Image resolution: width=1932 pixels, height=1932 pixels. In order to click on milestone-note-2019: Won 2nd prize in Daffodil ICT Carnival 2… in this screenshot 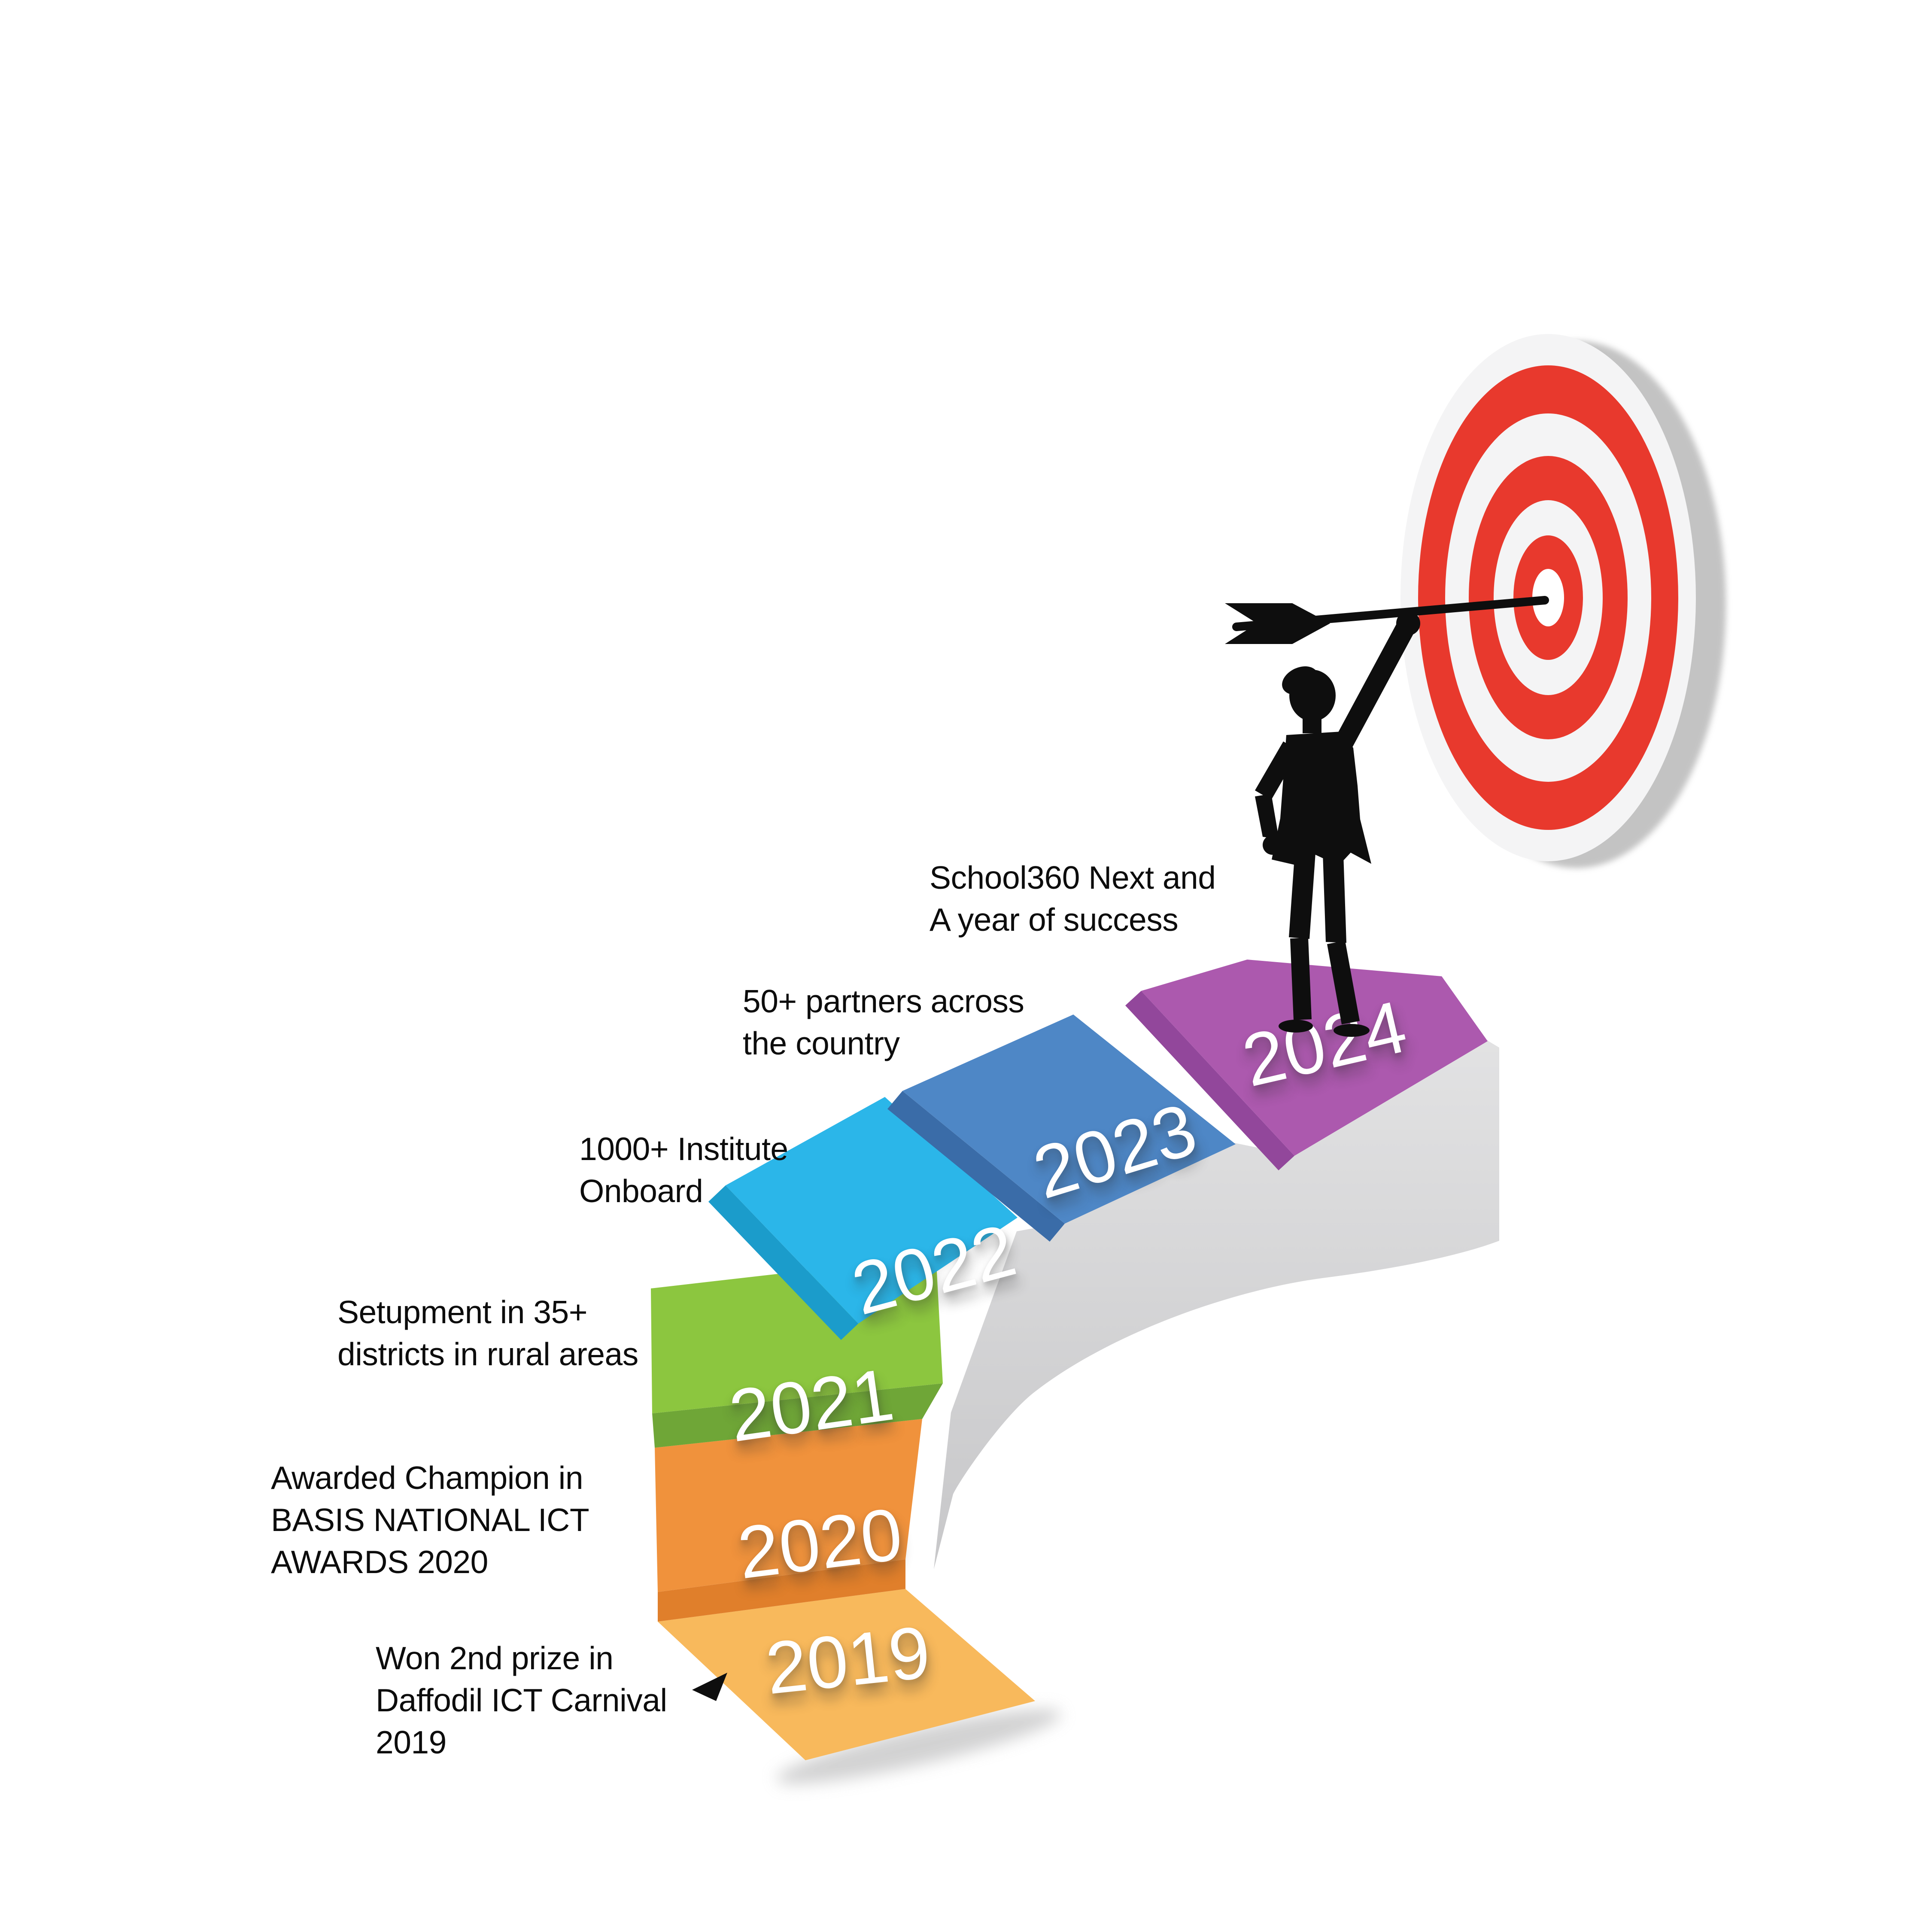, I will do `click(521, 1700)`.